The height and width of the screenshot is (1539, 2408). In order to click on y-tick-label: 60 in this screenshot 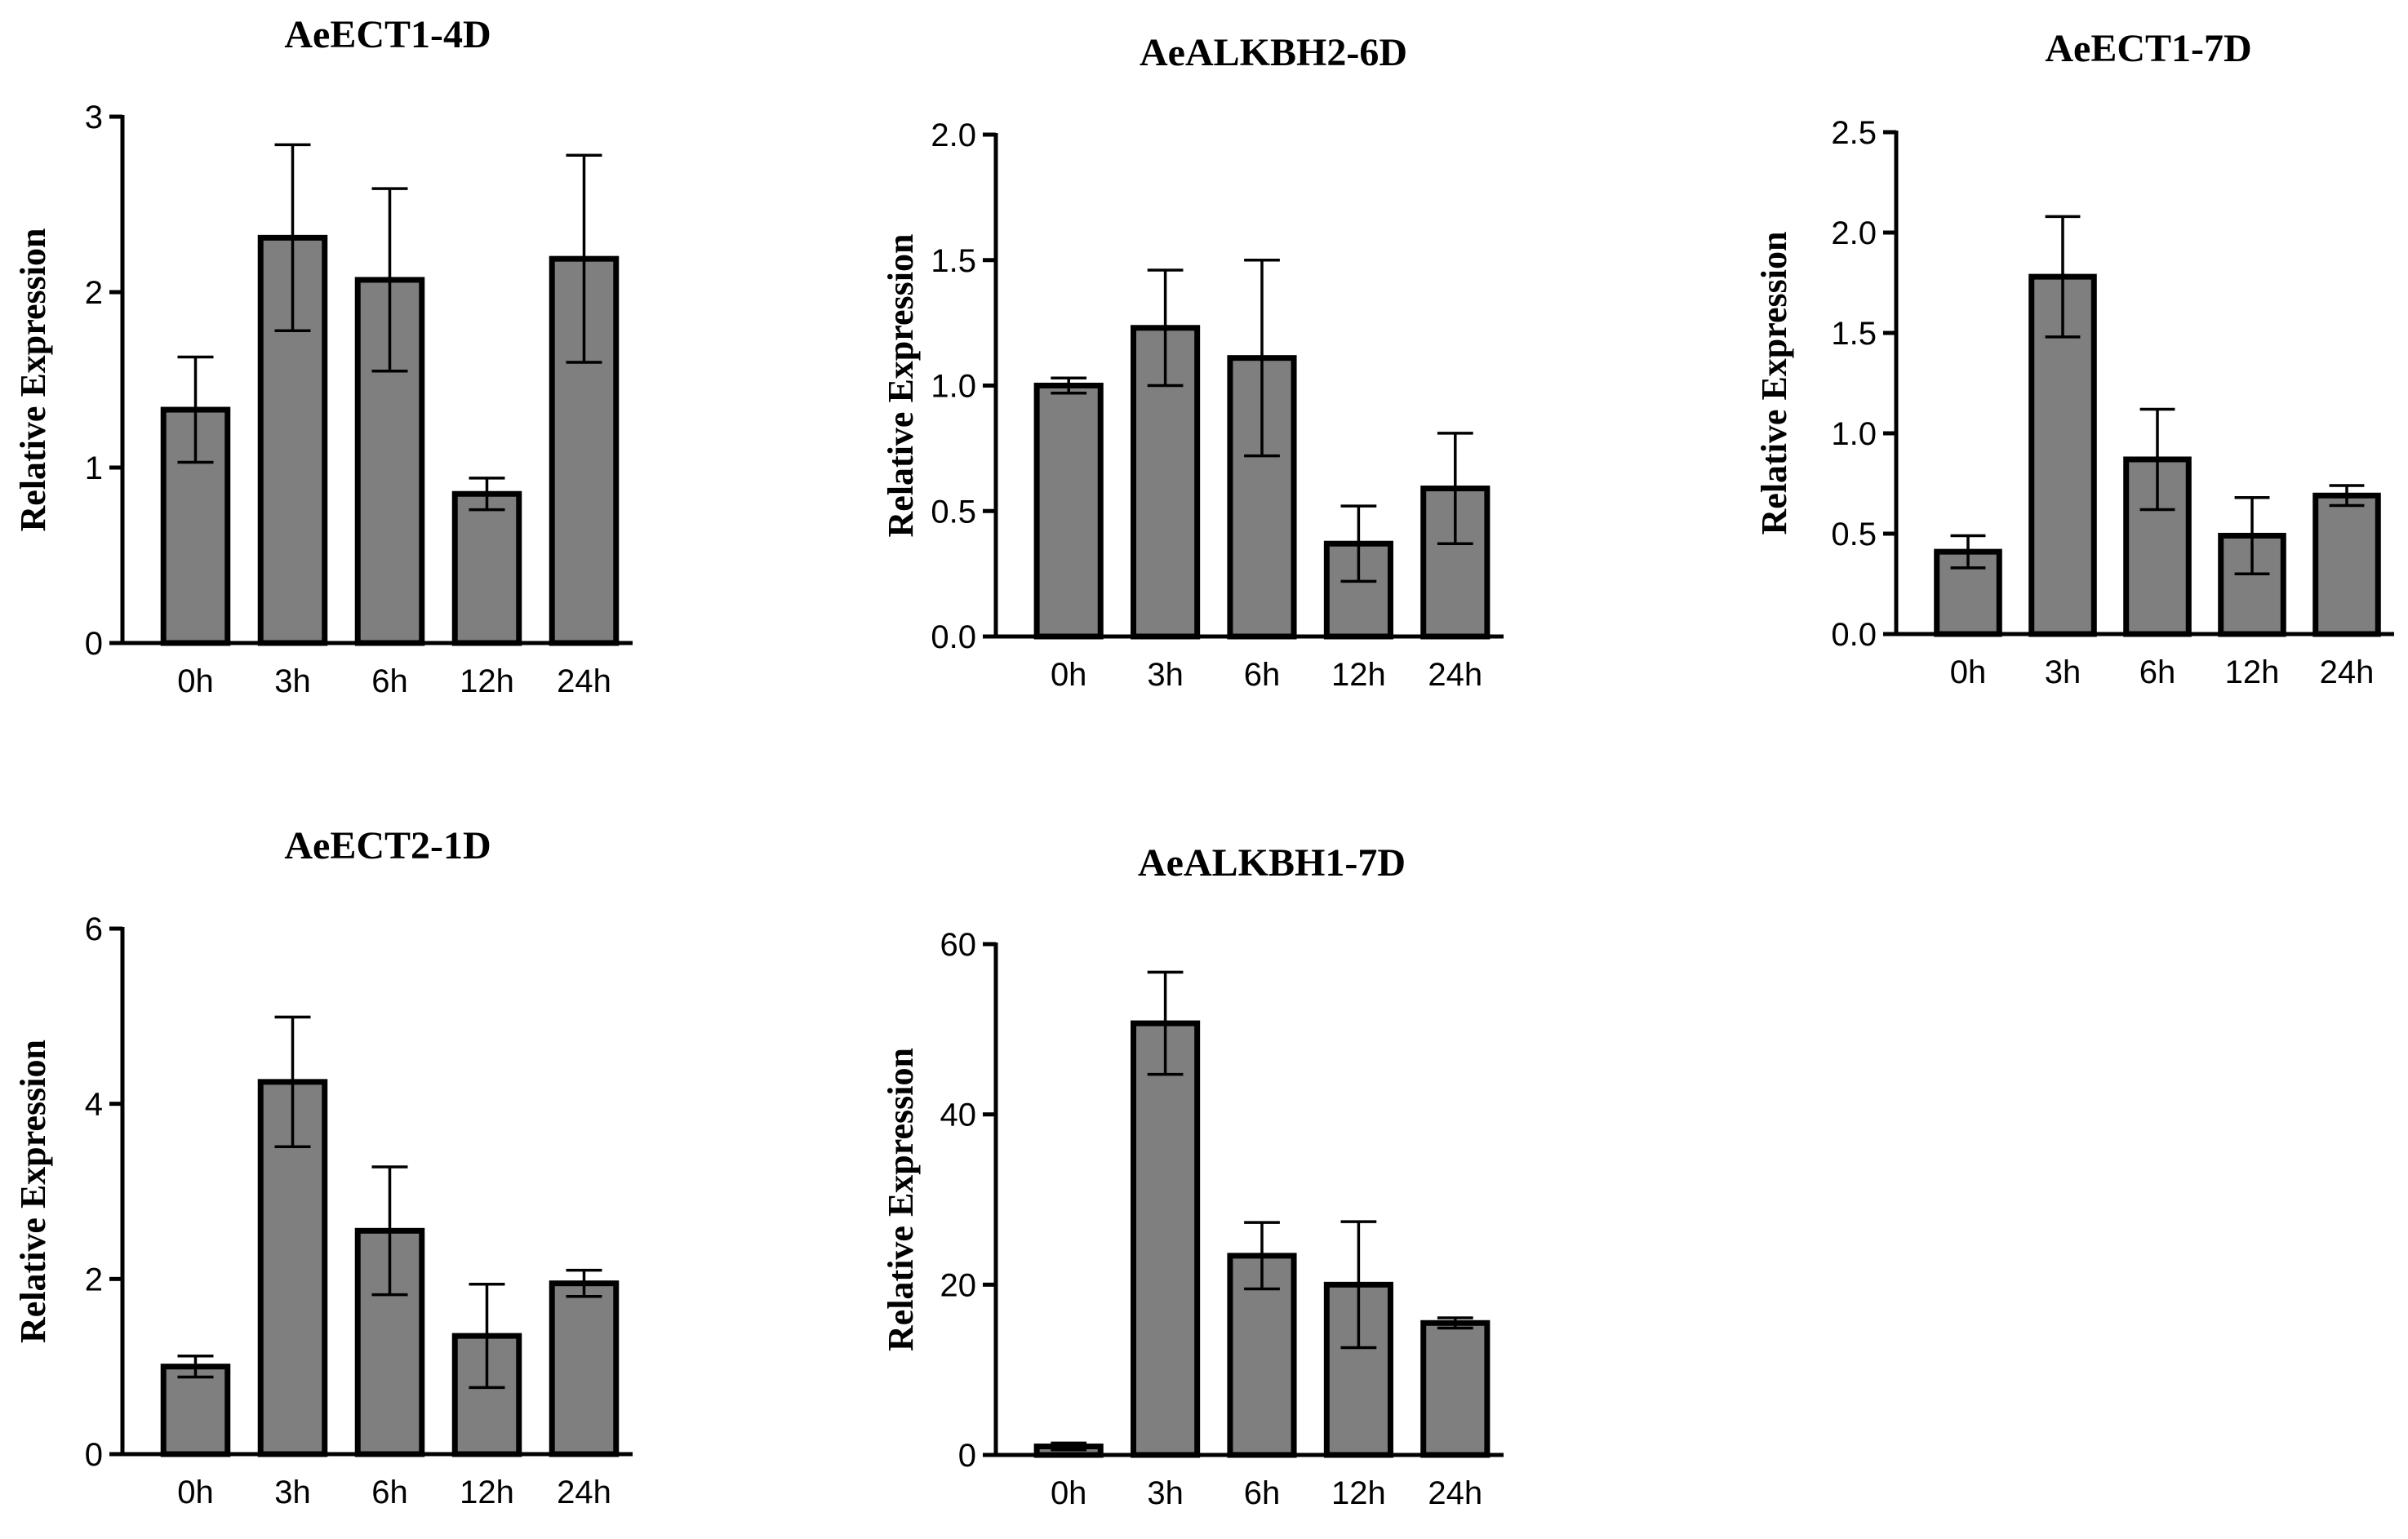, I will do `click(958, 945)`.